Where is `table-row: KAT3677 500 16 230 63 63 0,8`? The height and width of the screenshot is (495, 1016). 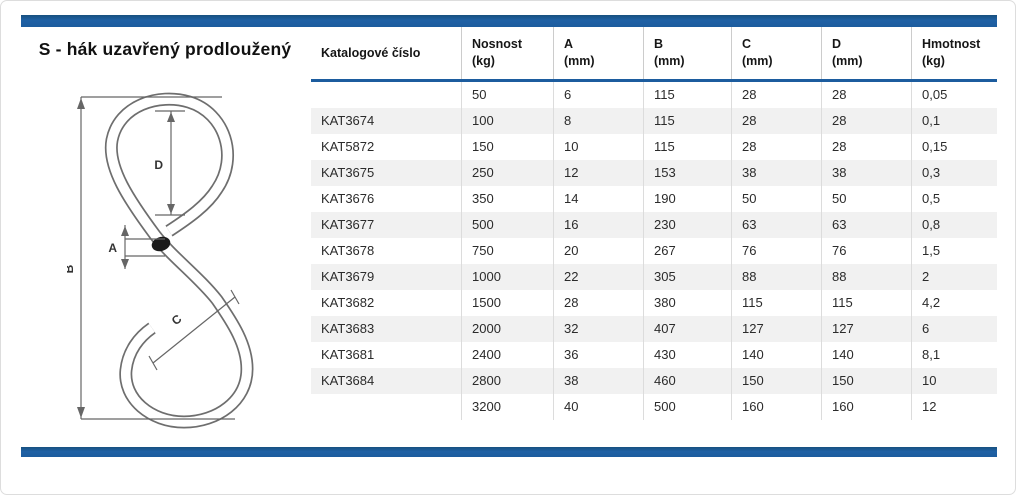
table-row: KAT3677 500 16 230 63 63 0,8 is located at coordinates (654, 225).